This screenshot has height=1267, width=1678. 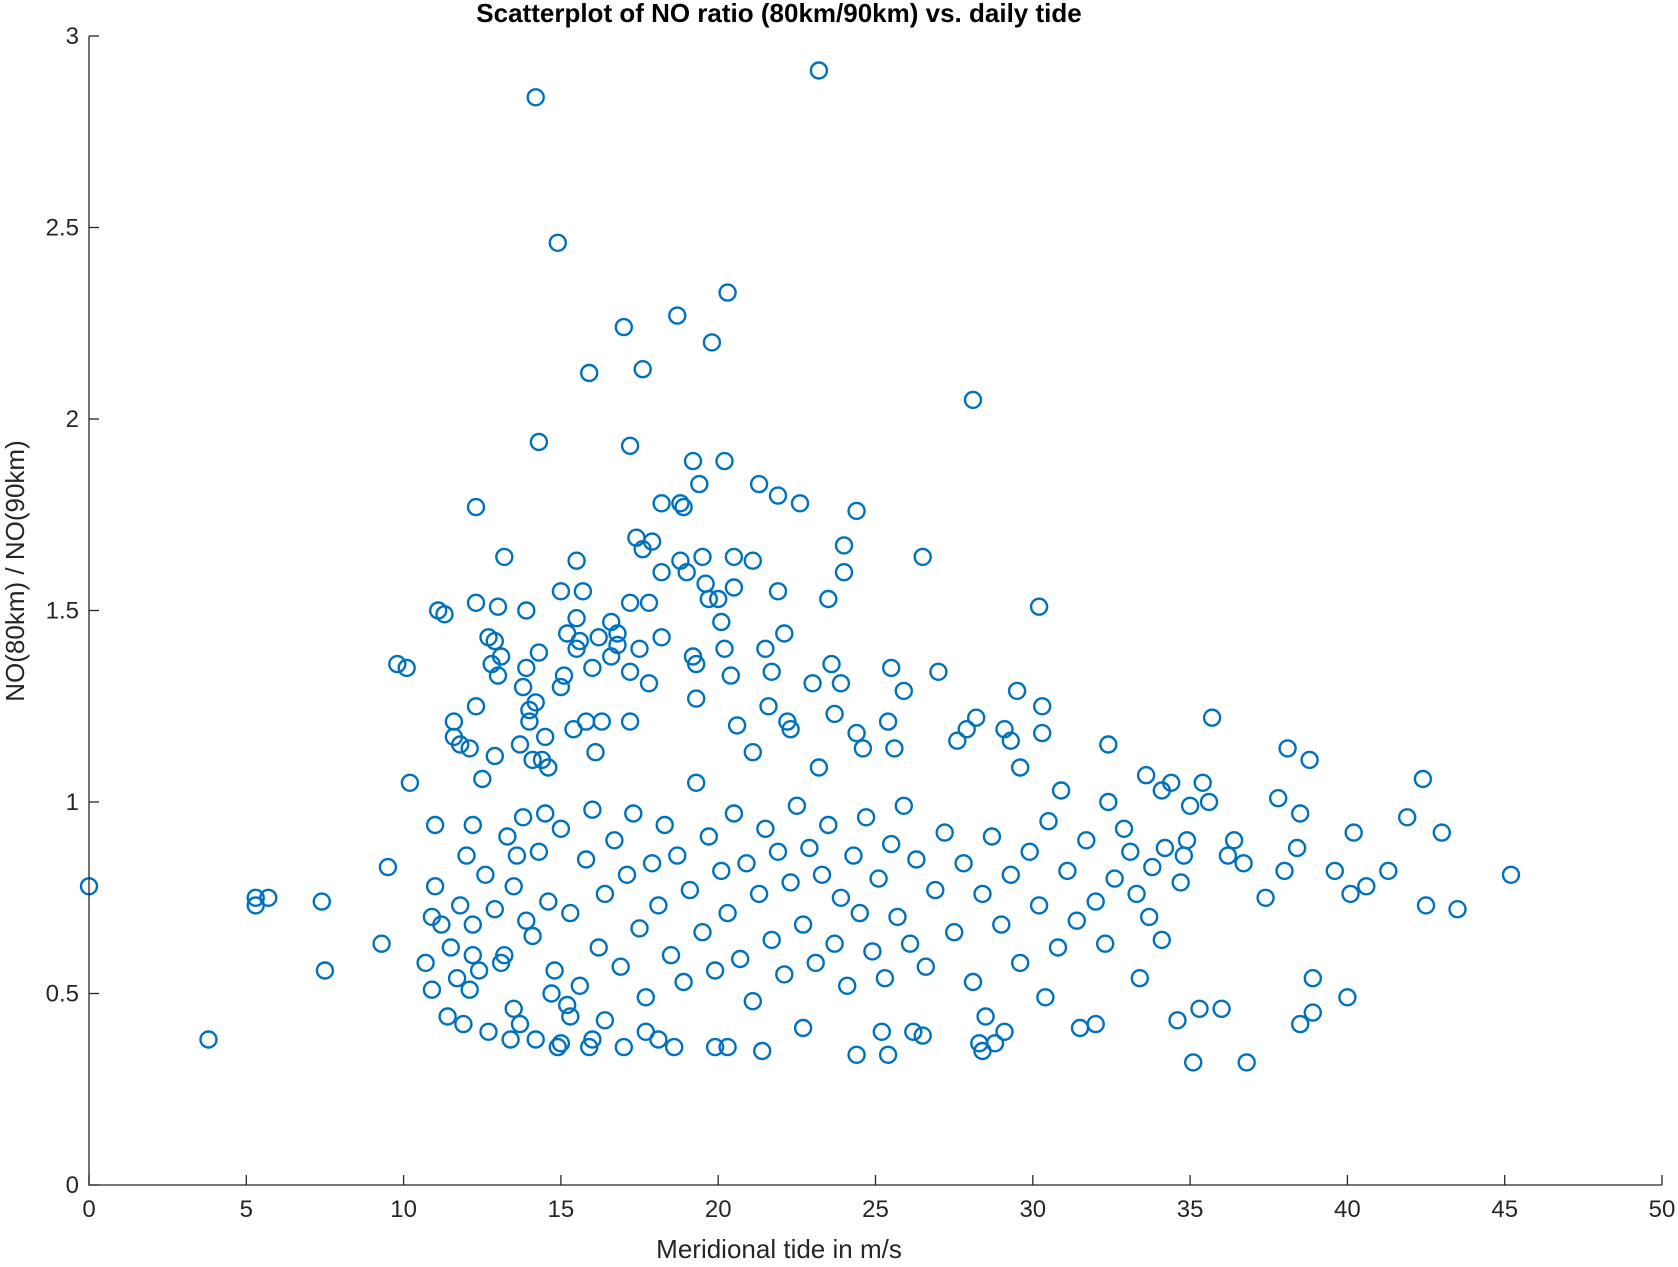 I want to click on y-tick-label: 0, so click(x=72, y=1185).